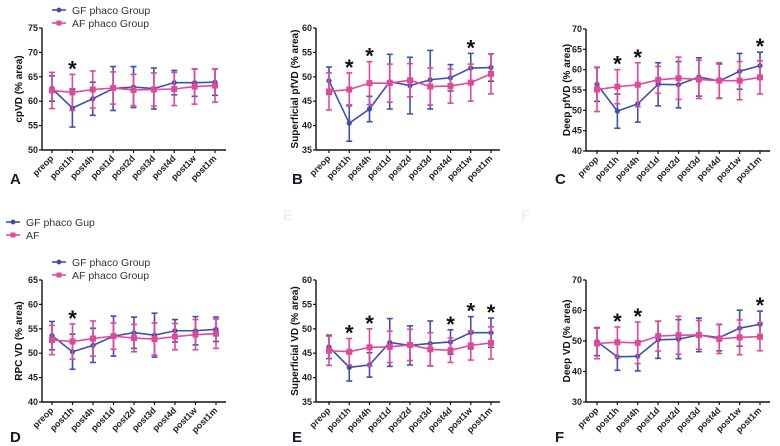  I want to click on y-axis-label: cpVD (% area), so click(19, 88).